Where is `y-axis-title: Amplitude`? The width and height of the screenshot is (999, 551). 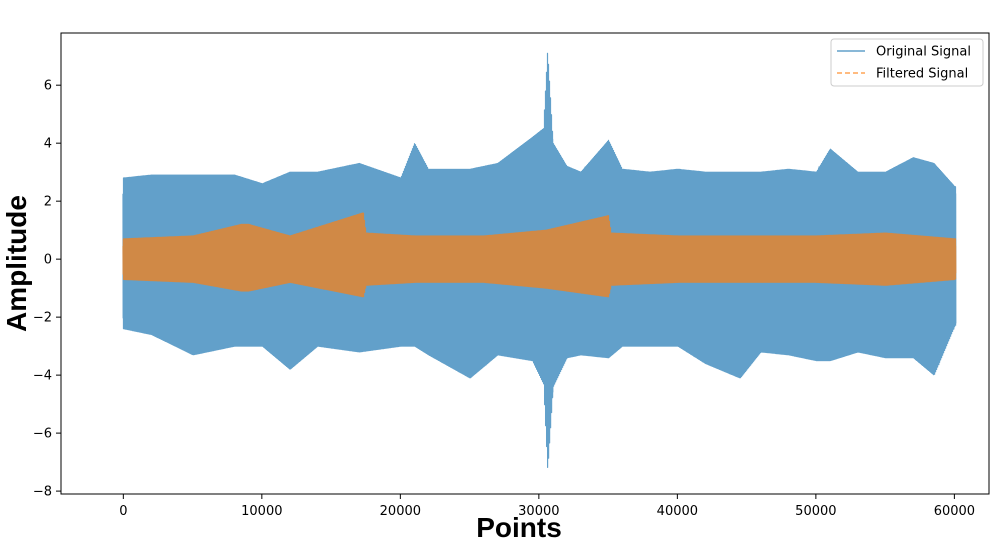
y-axis-title: Amplitude is located at coordinates (16, 263).